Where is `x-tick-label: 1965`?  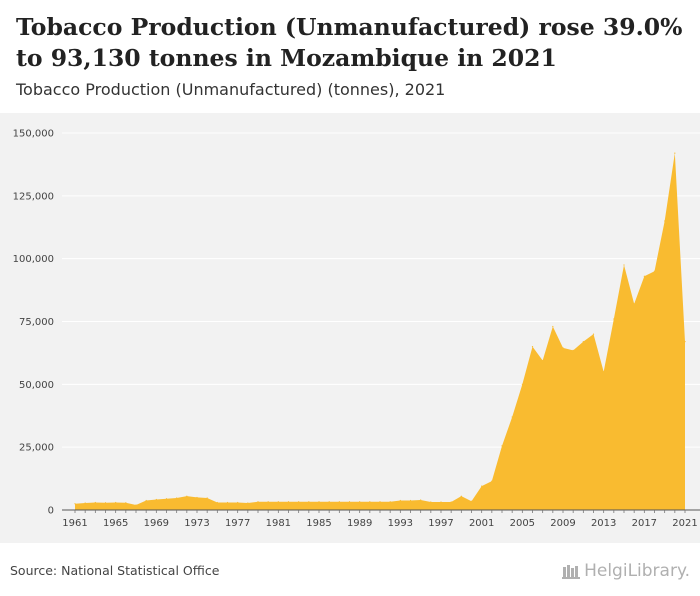 x-tick-label: 1965 is located at coordinates (115, 523).